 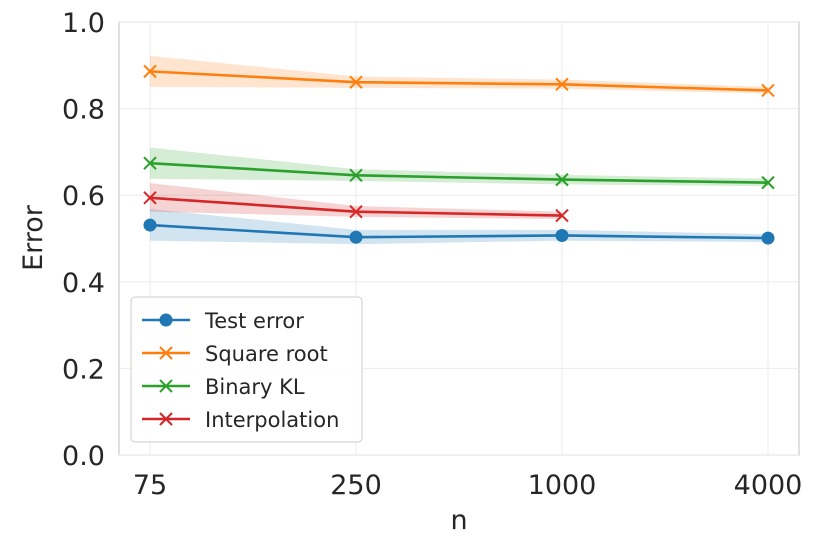 I want to click on legend-marker-interpolation, so click(x=166, y=419).